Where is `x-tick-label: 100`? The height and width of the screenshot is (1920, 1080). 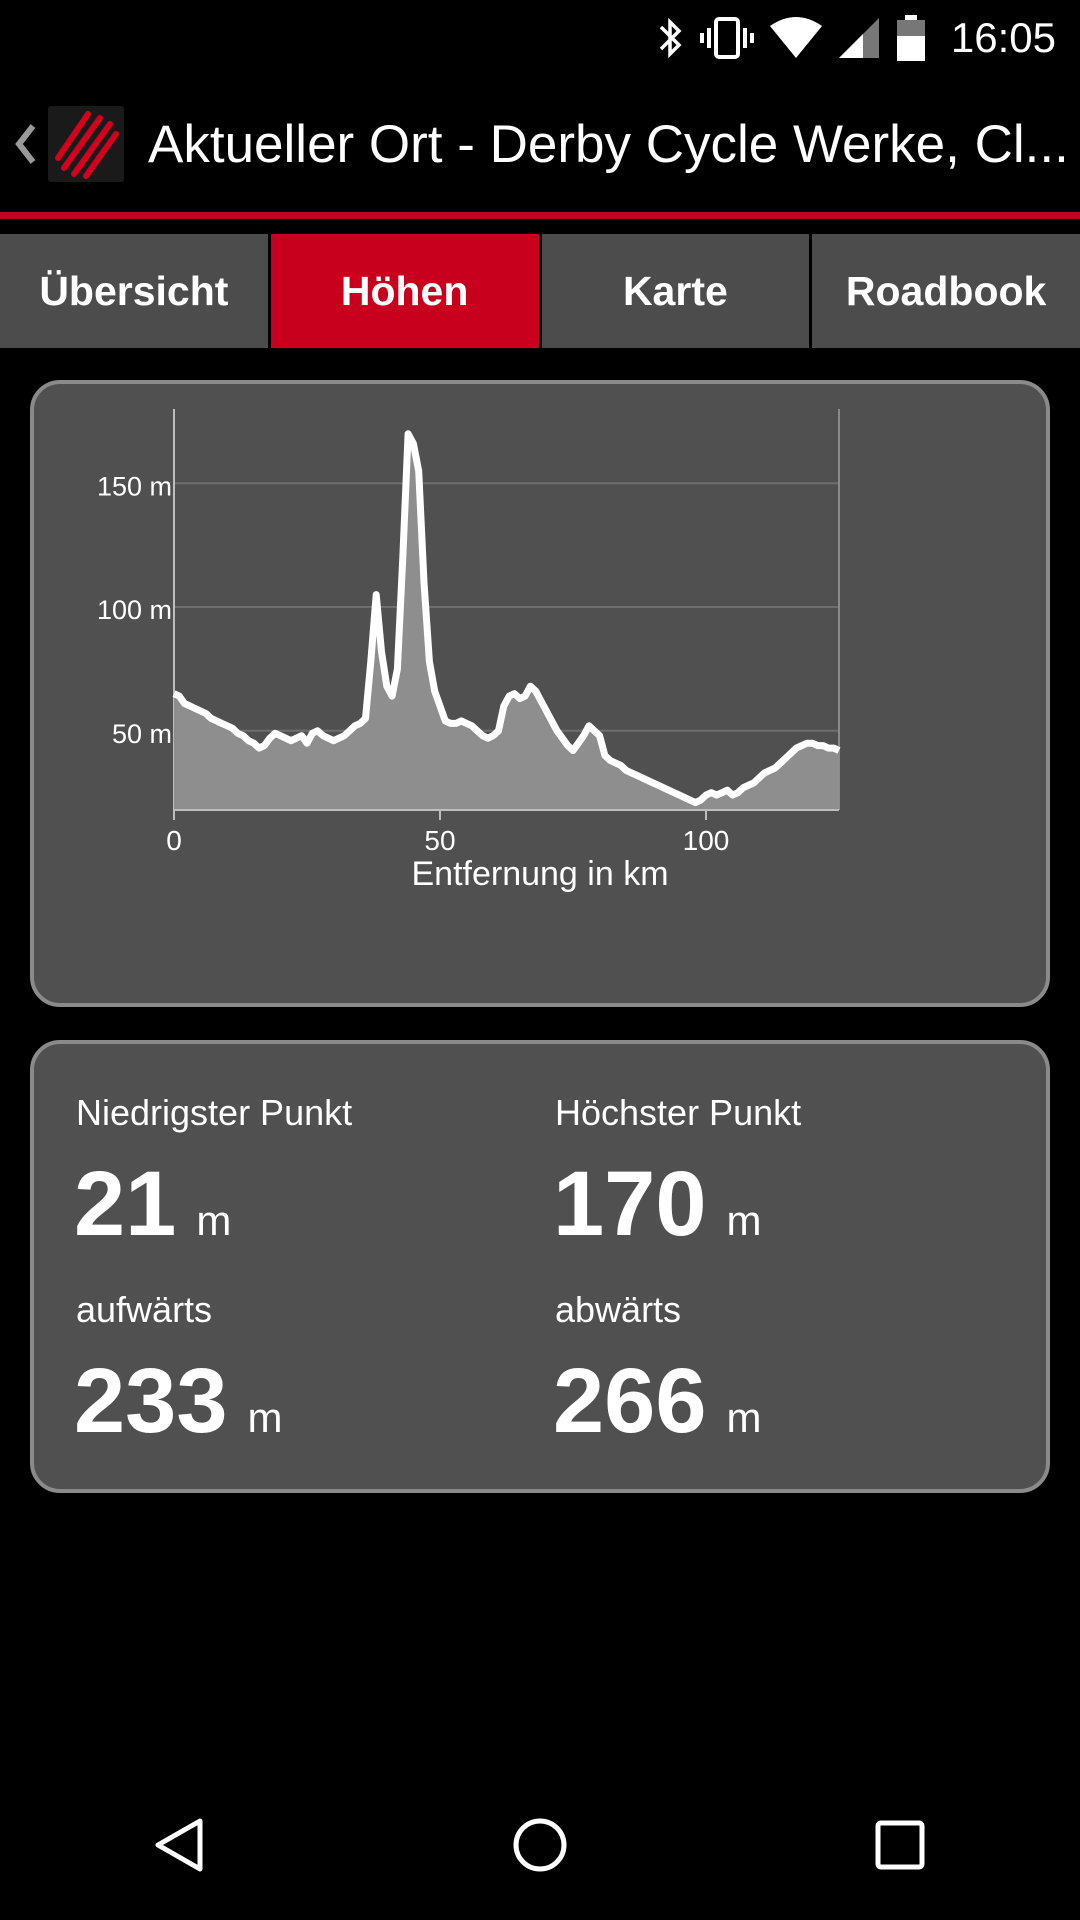
x-tick-label: 100 is located at coordinates (706, 840).